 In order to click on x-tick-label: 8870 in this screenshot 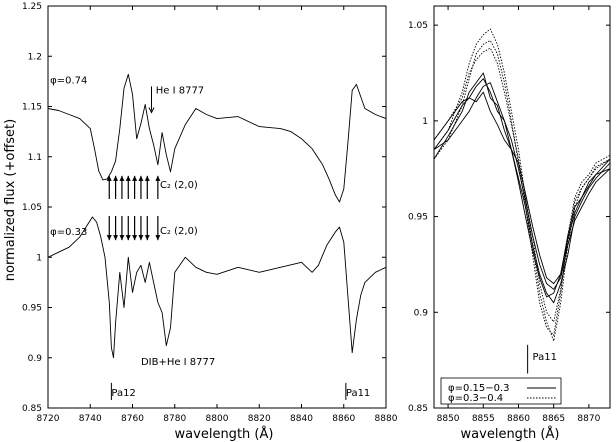, I will do `click(588, 419)`.